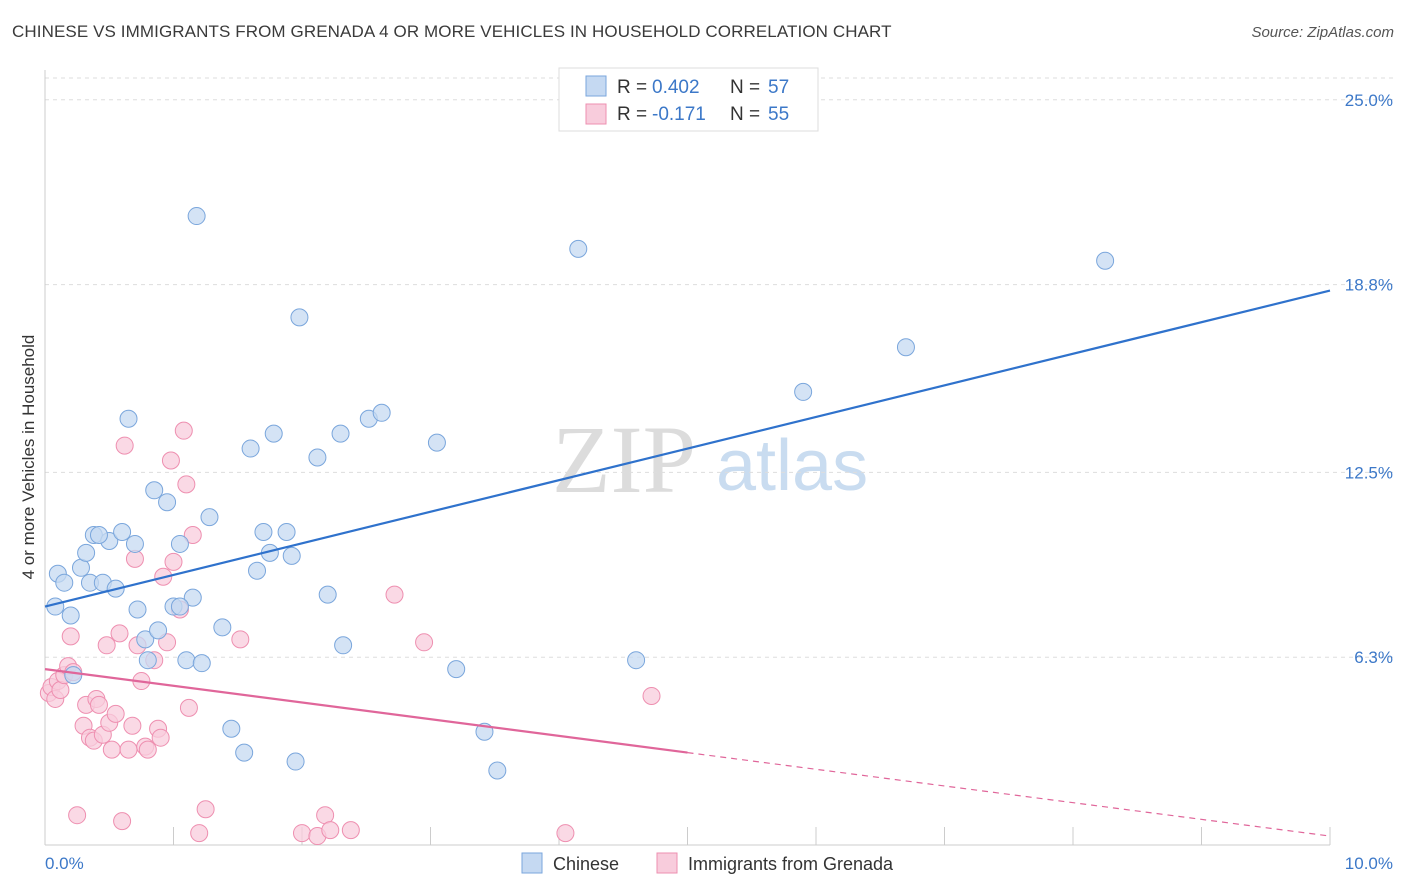 Image resolution: width=1406 pixels, height=892 pixels. Describe the element at coordinates (791, 864) in the screenshot. I see `bottom-legend-label-grenada: Immigrants from Grenada` at that location.